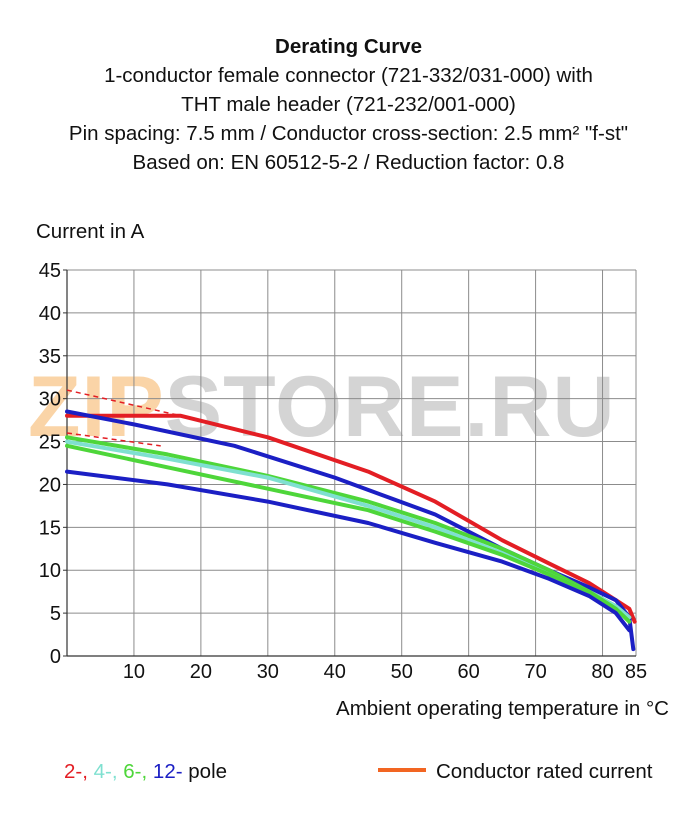 This screenshot has height=817, width=697. Describe the element at coordinates (469, 672) in the screenshot. I see `x-tick-label: 60` at that location.